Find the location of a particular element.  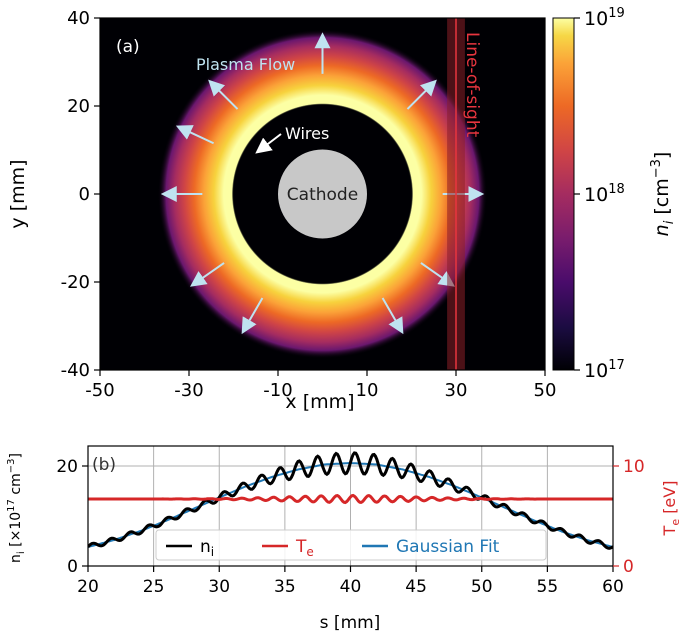

y-tick-label-b-left: 0 is located at coordinates (72, 567).